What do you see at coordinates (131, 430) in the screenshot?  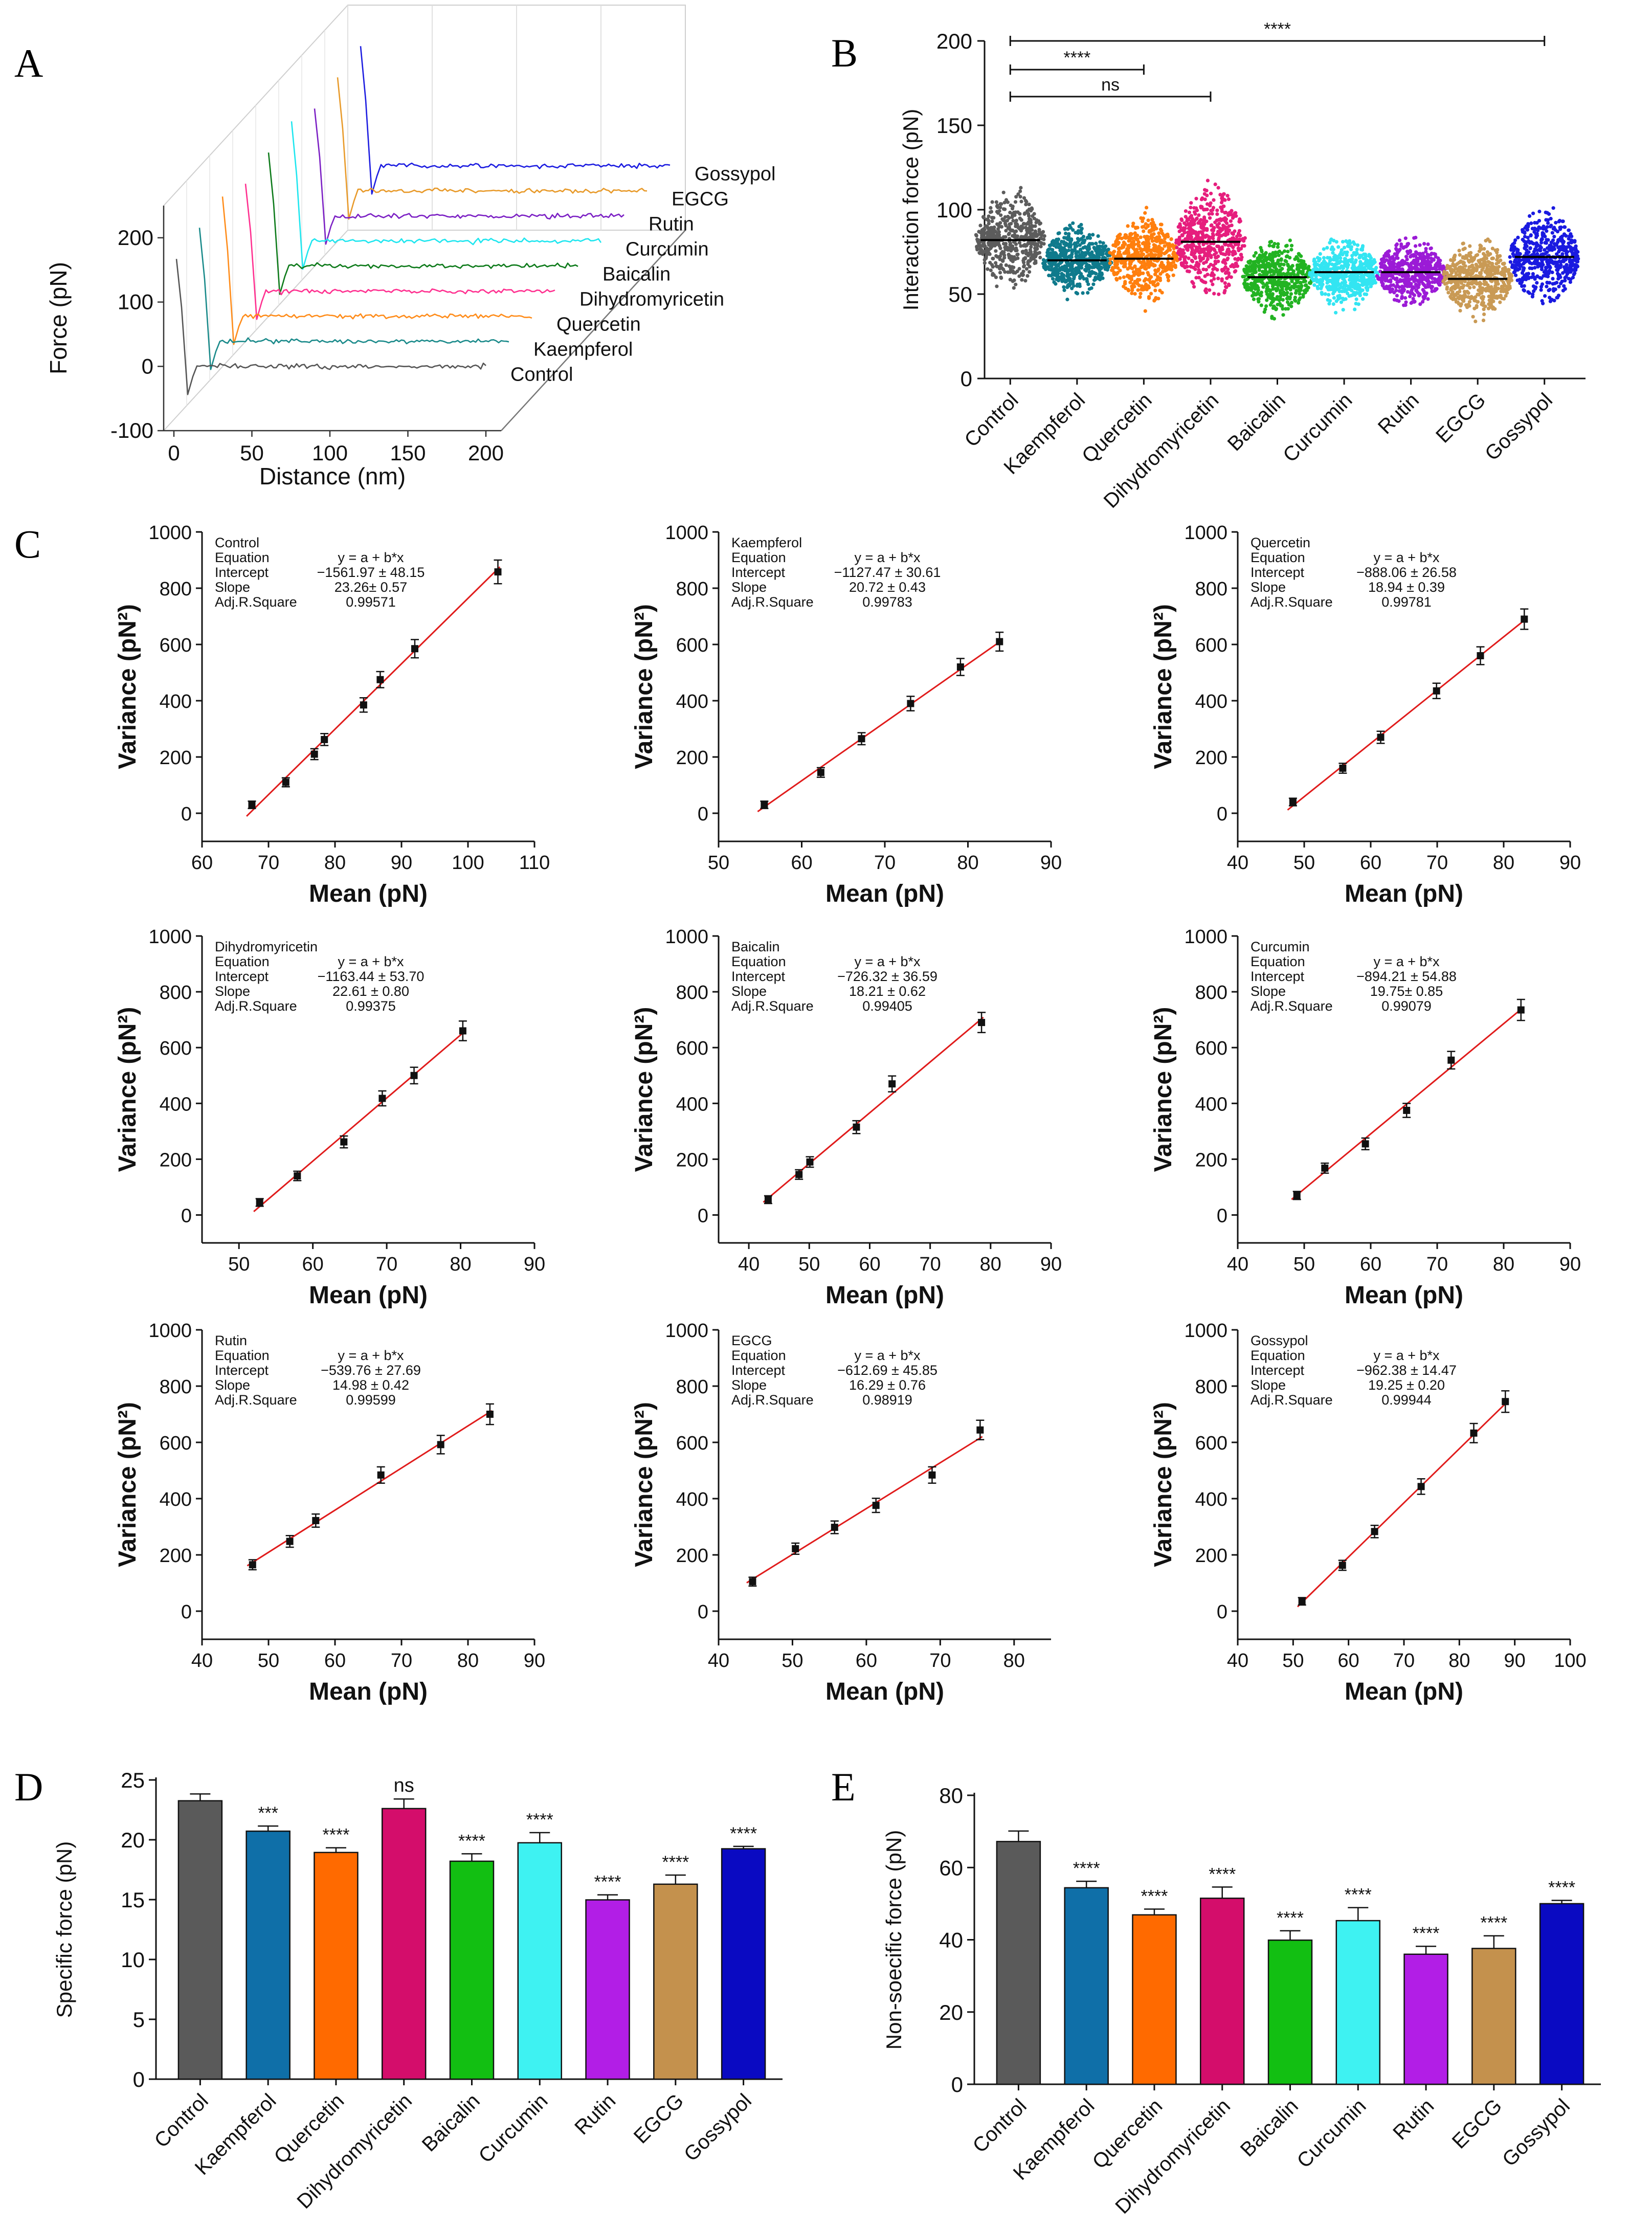 I see `y-tick-label: -100` at bounding box center [131, 430].